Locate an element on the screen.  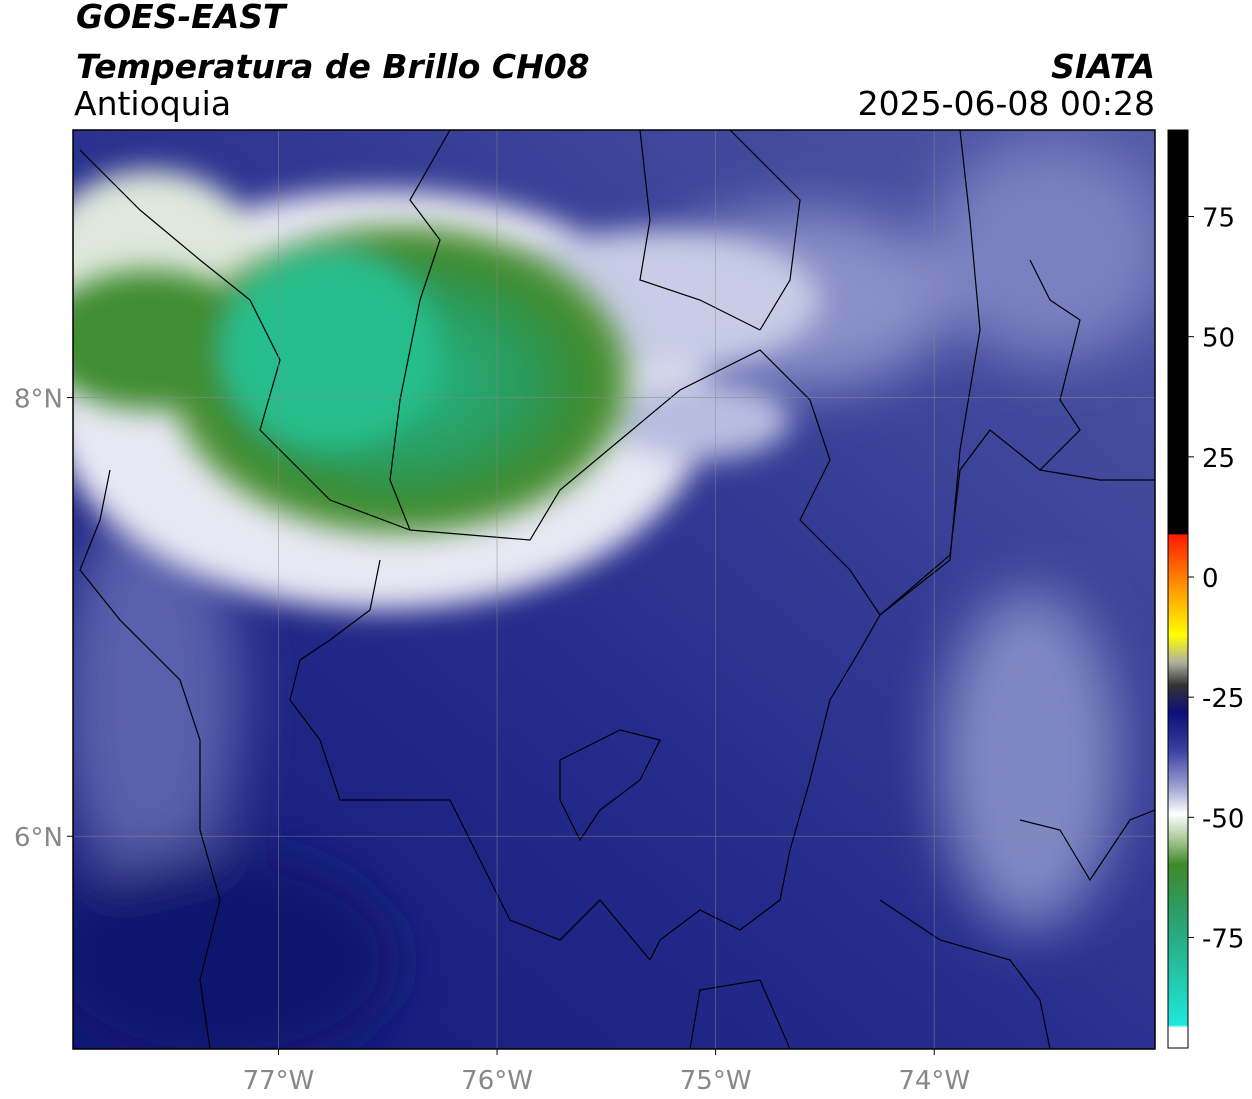
x-tick-label: 74°W is located at coordinates (934, 1081).